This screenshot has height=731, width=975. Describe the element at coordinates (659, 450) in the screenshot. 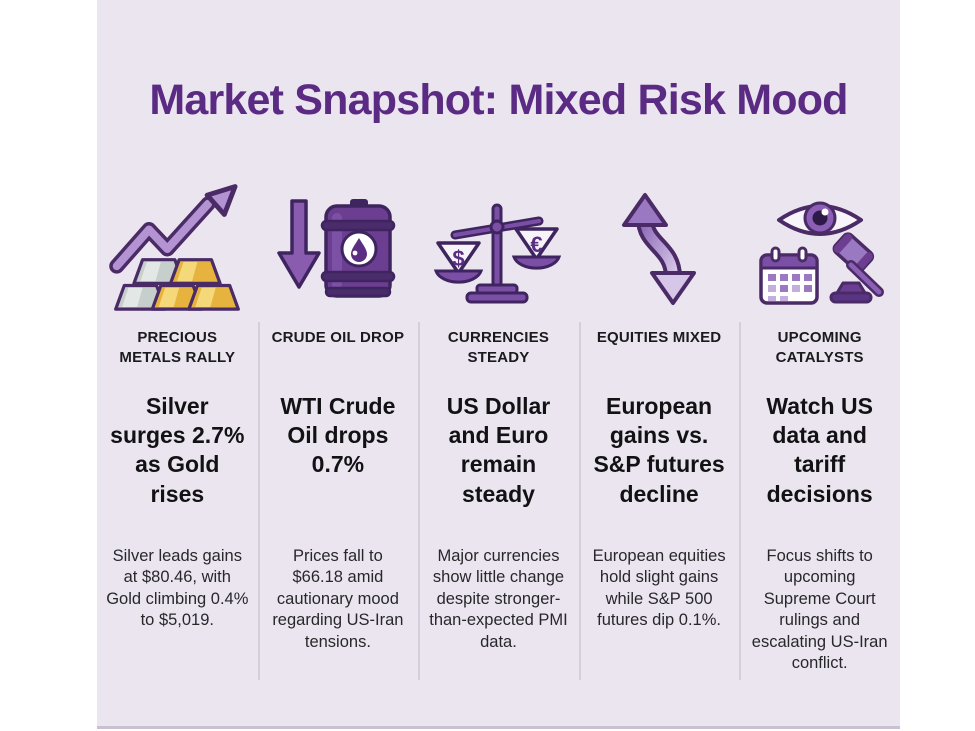

I see `column-headline: European gains vs. S&P futures decline` at that location.